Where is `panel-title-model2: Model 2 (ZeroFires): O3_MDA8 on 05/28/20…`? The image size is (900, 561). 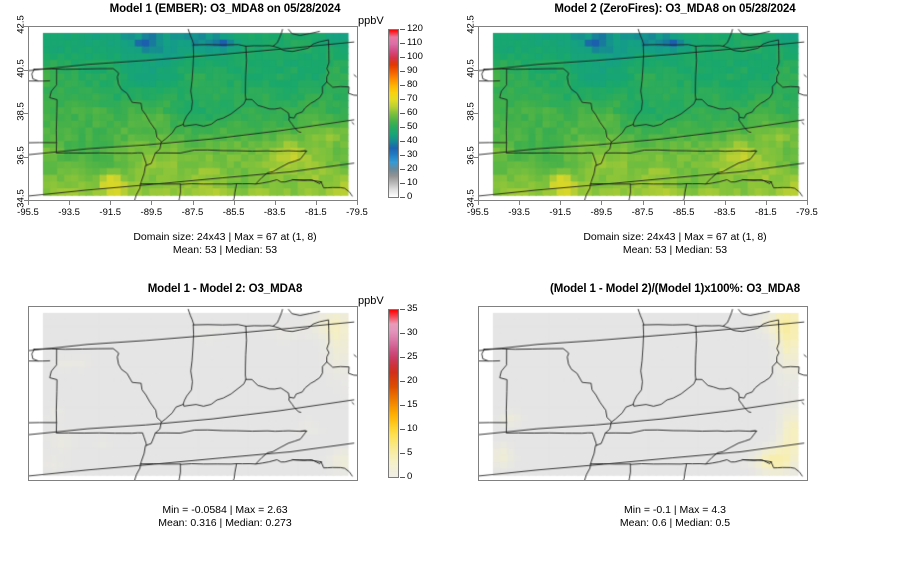 panel-title-model2: Model 2 (ZeroFires): O3_MDA8 on 05/28/20… is located at coordinates (675, 9).